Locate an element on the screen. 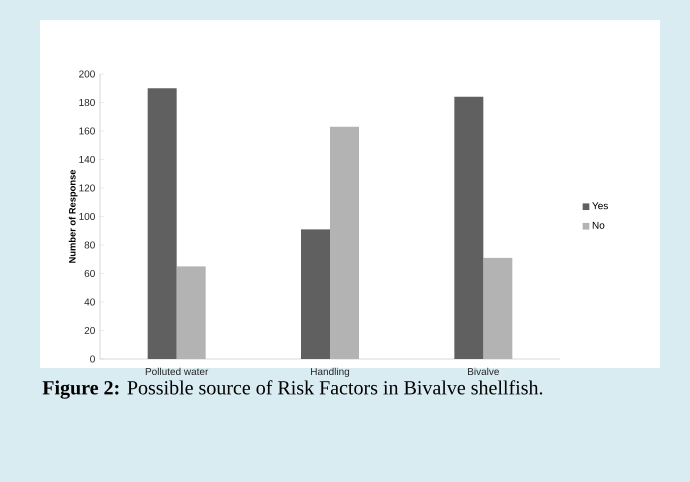  y-tick-label: 80 is located at coordinates (89, 245).